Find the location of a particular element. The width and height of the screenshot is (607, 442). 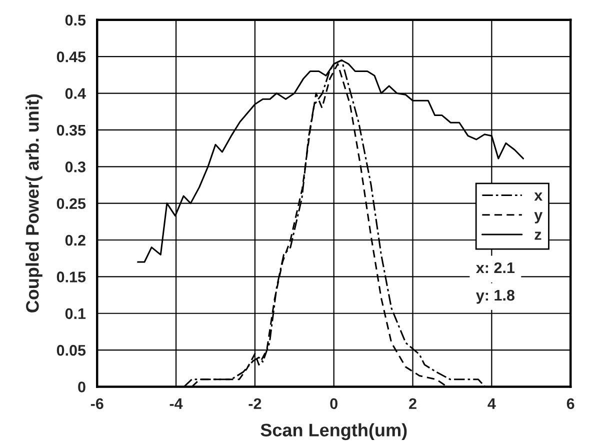

y-axis-title: Coupled Power( arb. unit) is located at coordinates (34, 203).